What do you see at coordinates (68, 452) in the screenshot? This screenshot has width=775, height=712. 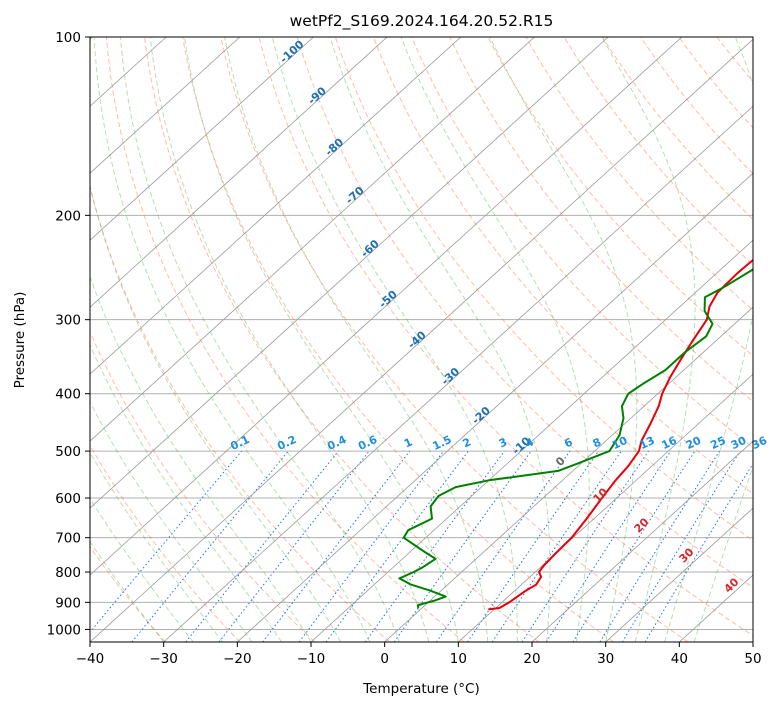 I see `y-tick-label: 500` at bounding box center [68, 452].